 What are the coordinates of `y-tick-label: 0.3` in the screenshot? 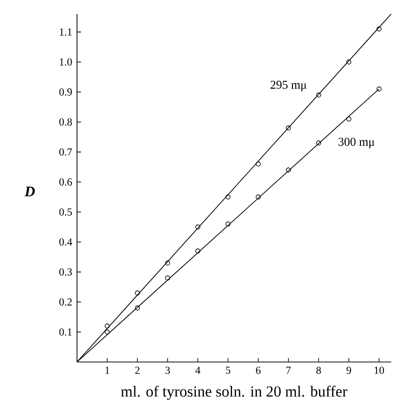 It's located at (65, 272).